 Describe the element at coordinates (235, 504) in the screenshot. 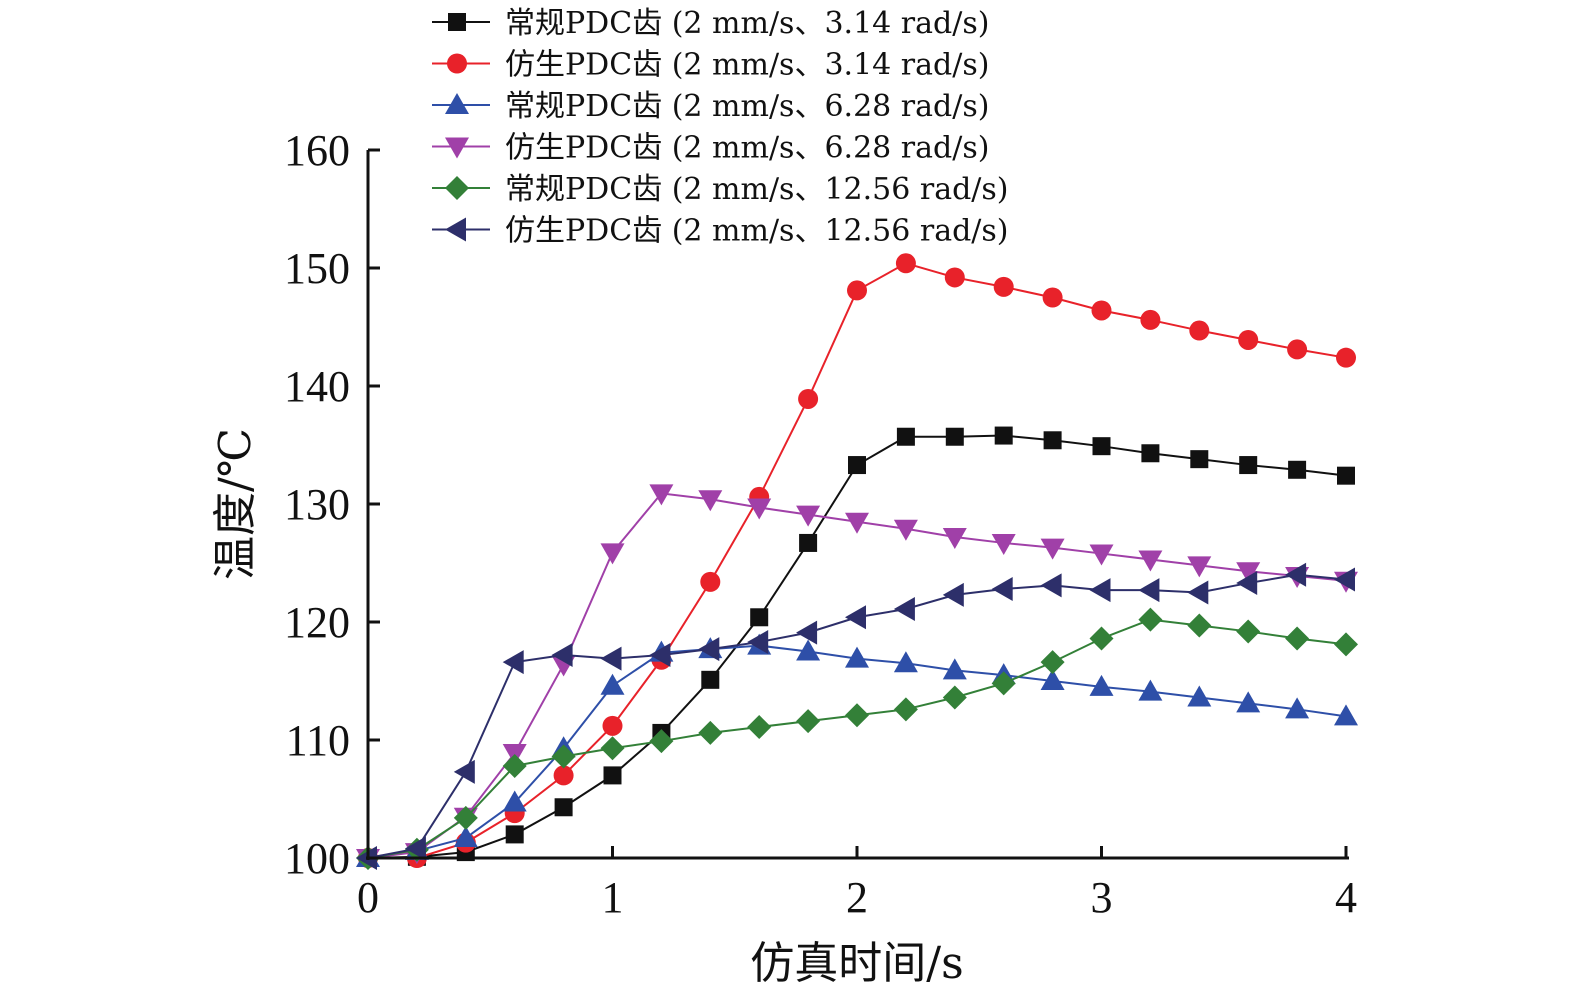

I see `y-axis-title: 温度/℃` at that location.